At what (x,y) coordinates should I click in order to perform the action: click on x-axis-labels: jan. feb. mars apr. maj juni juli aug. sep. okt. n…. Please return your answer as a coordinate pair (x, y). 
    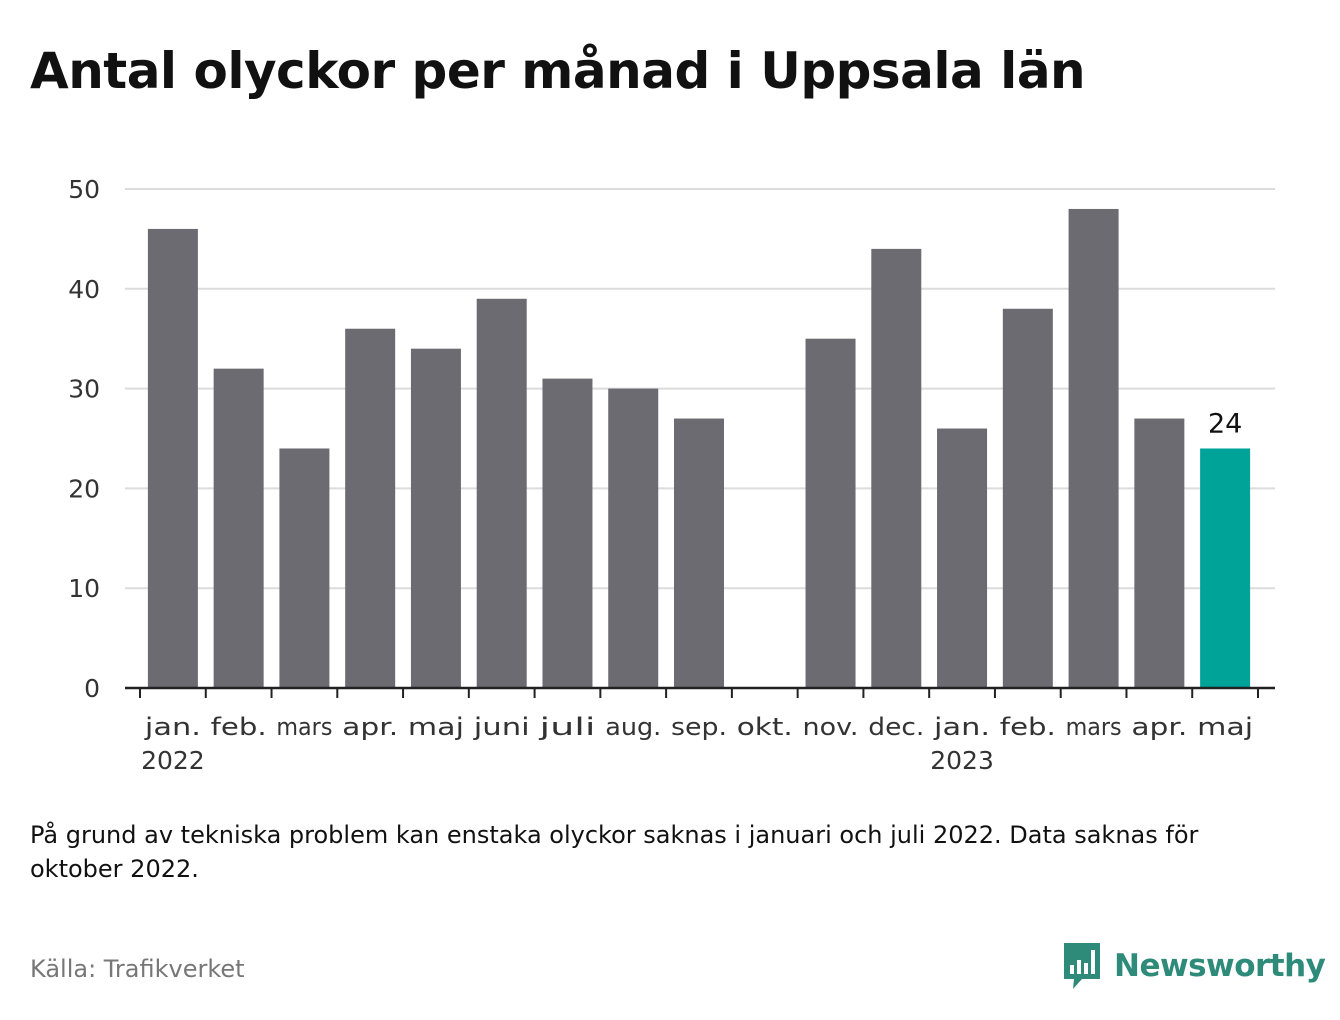
    Looking at the image, I should click on (697, 744).